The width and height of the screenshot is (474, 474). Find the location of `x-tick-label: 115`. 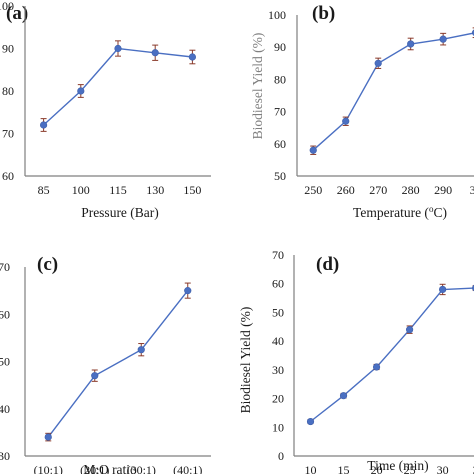

x-tick-label: 115 is located at coordinates (118, 190).